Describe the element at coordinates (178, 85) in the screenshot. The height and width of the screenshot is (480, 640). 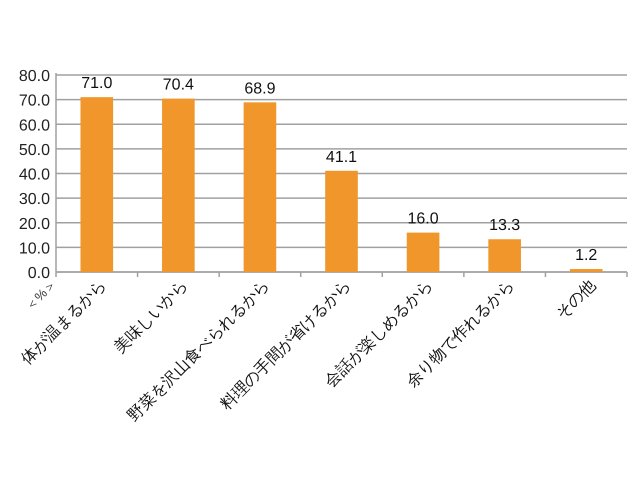
I see `data-label: 70.4` at that location.